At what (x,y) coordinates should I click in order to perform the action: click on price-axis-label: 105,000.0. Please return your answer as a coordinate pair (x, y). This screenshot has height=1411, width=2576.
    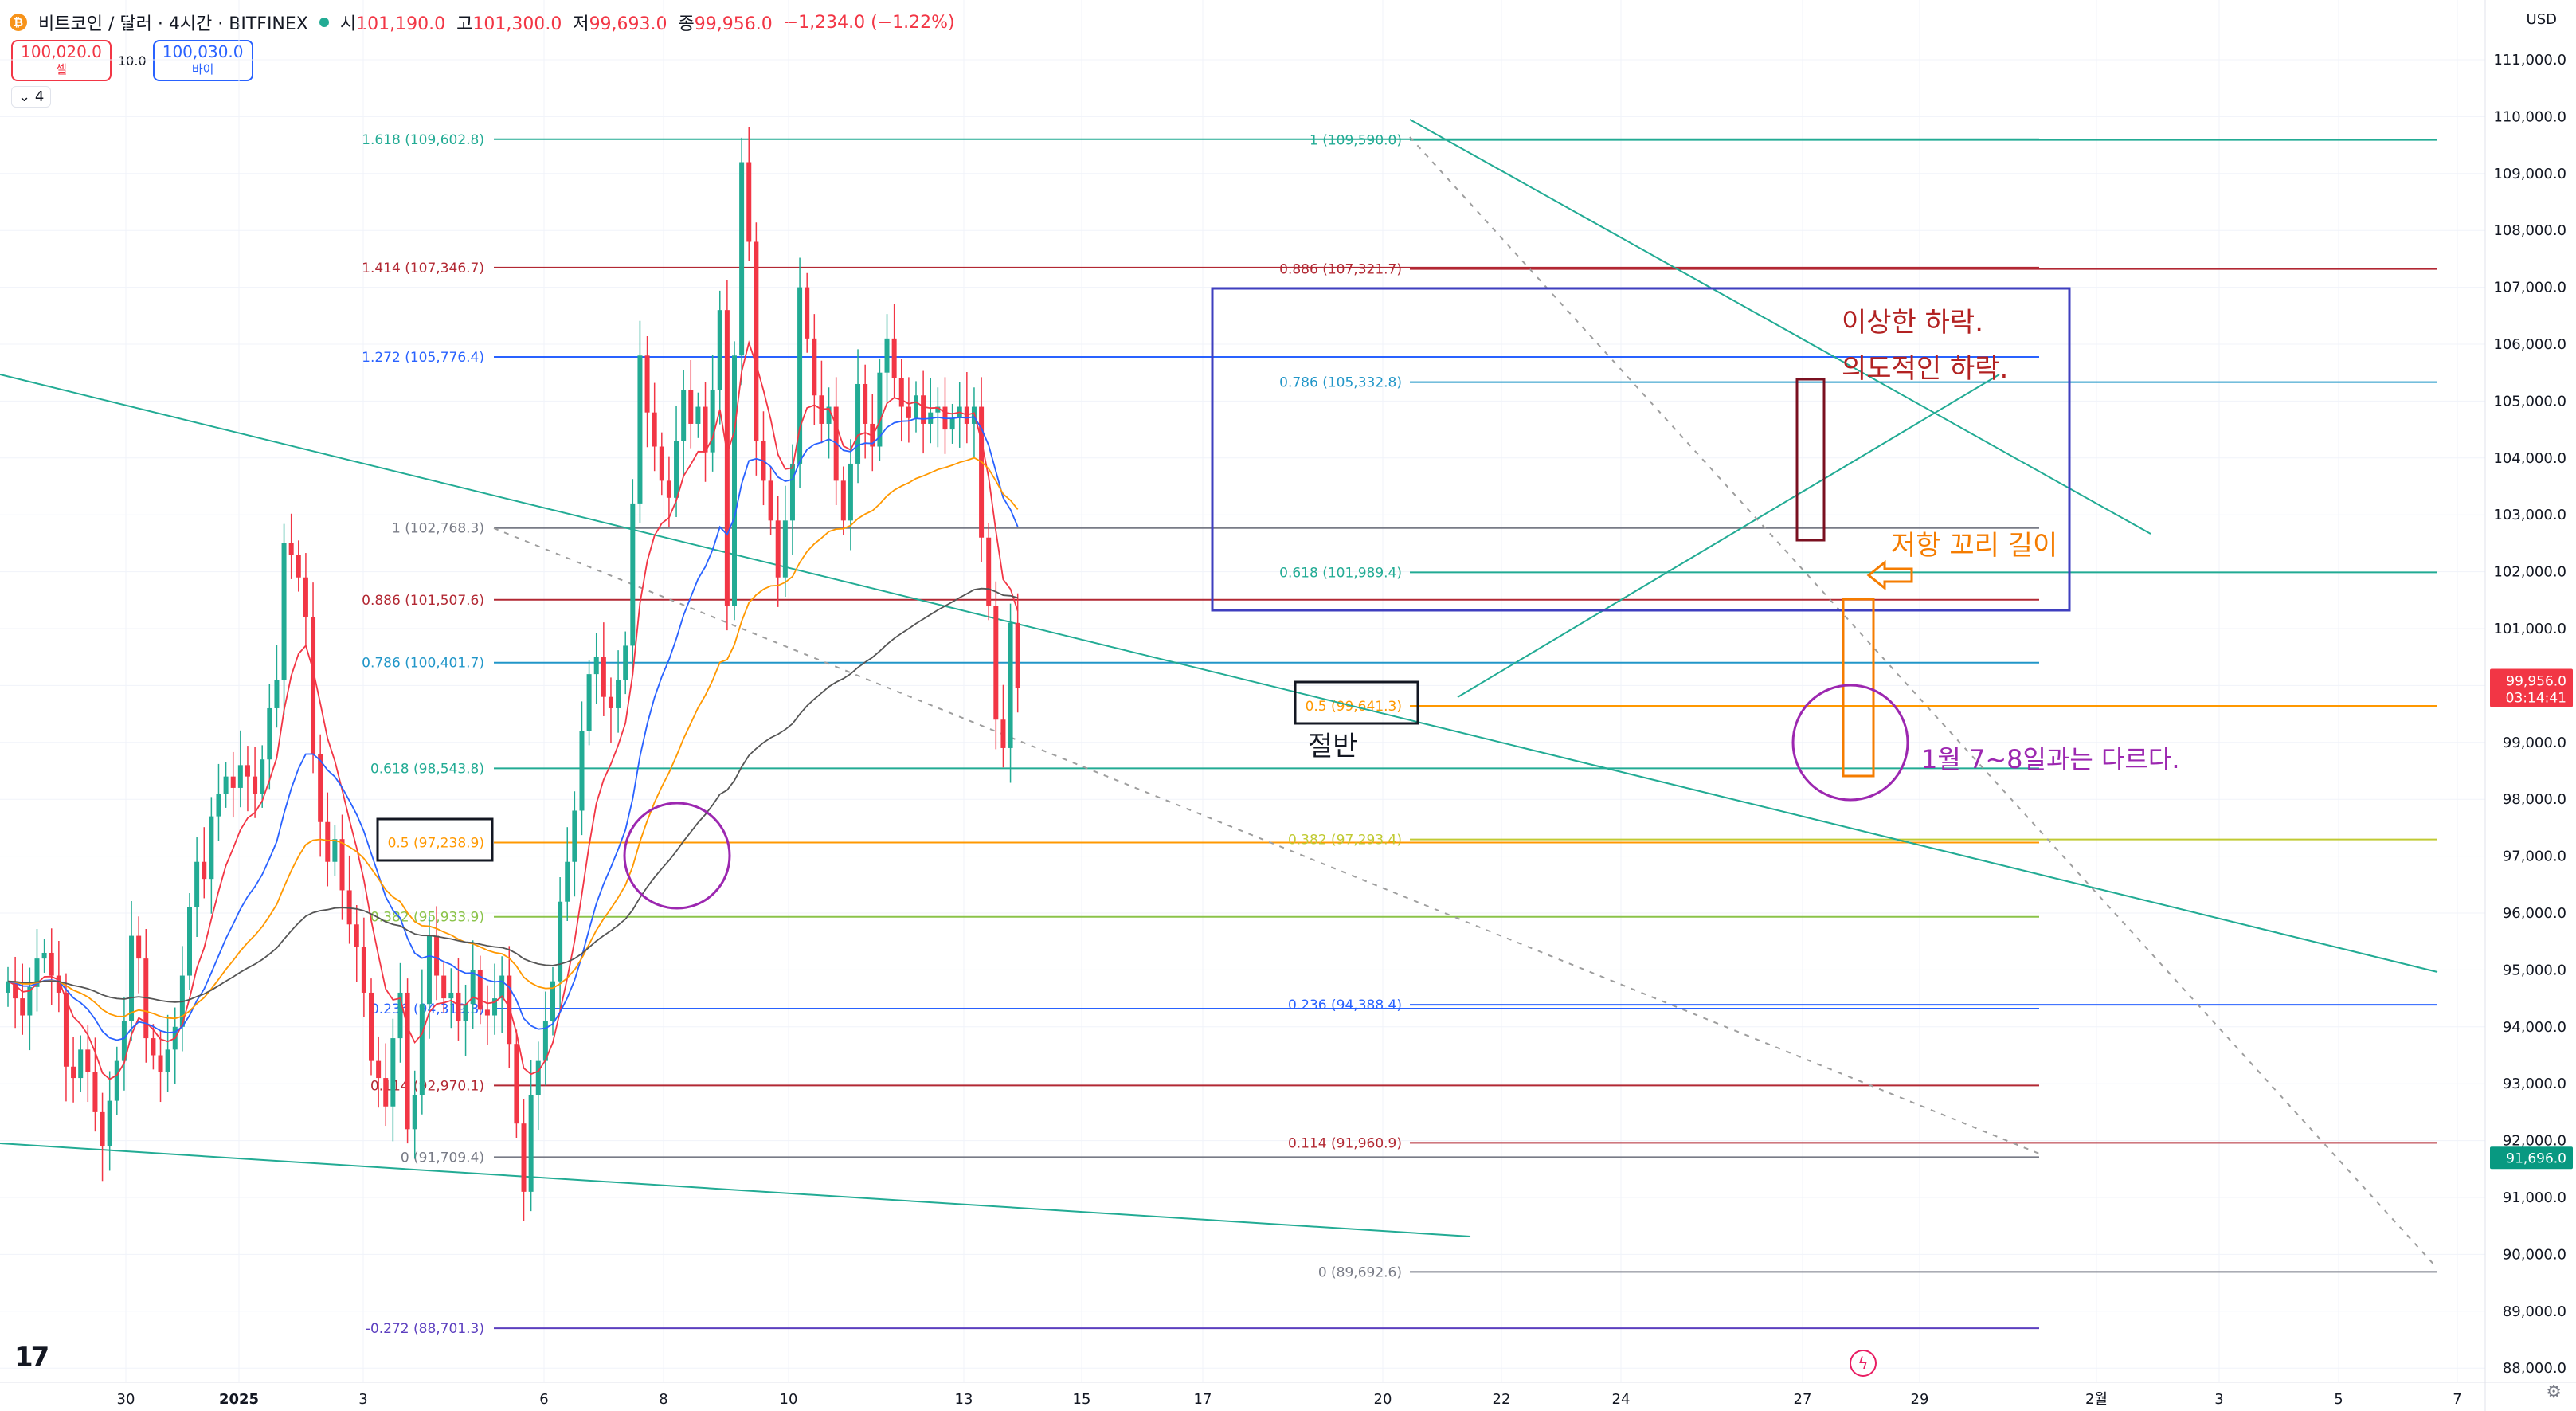
    Looking at the image, I should click on (2529, 401).